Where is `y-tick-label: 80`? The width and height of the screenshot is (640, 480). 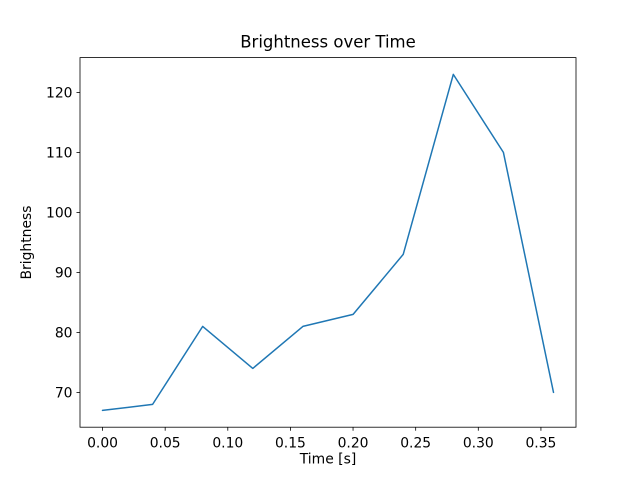 y-tick-label: 80 is located at coordinates (64, 333).